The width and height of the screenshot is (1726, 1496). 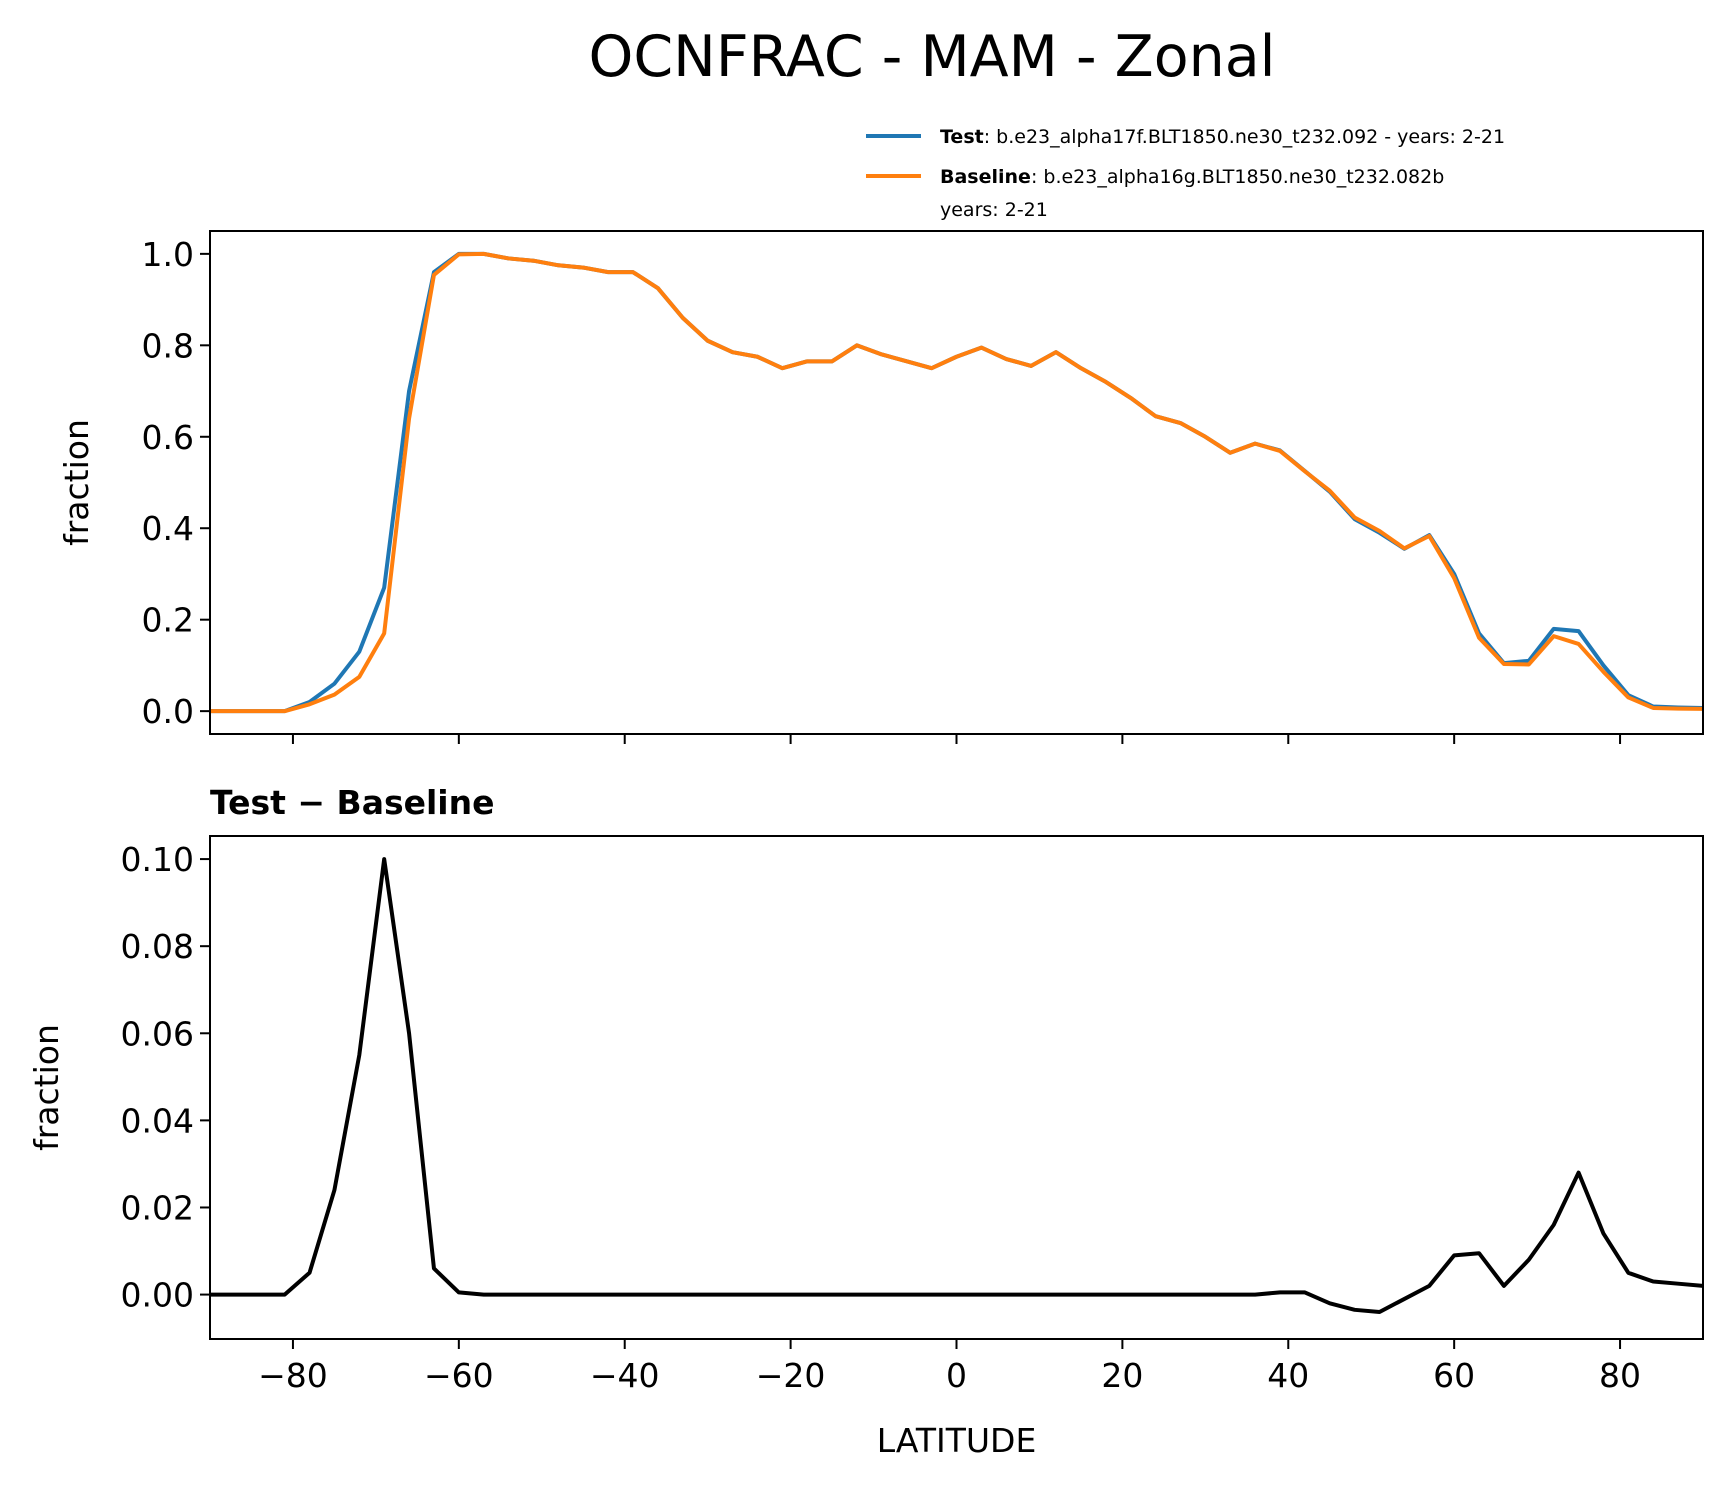 What do you see at coordinates (157, 1120) in the screenshot?
I see `y-tick-label: 0.04` at bounding box center [157, 1120].